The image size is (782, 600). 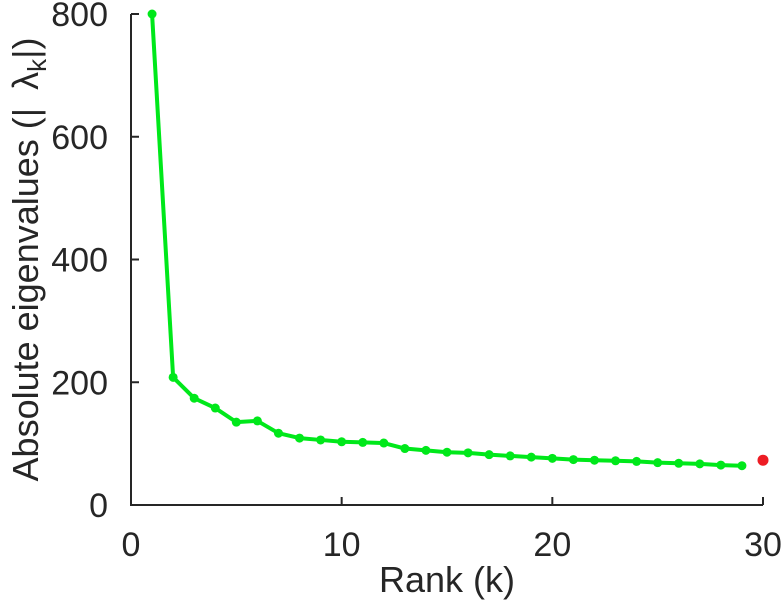 What do you see at coordinates (552, 545) in the screenshot?
I see `x-tick-label: 20` at bounding box center [552, 545].